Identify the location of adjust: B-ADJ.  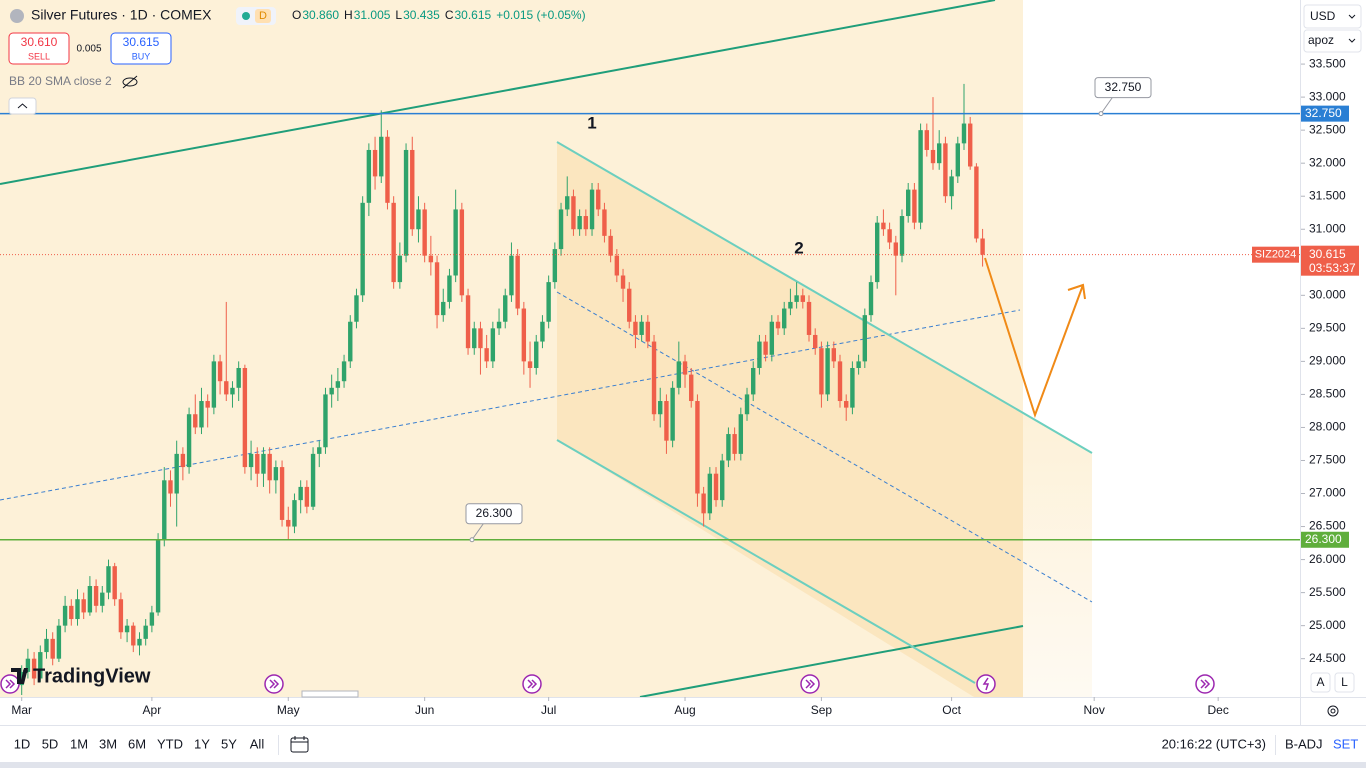
(1304, 743).